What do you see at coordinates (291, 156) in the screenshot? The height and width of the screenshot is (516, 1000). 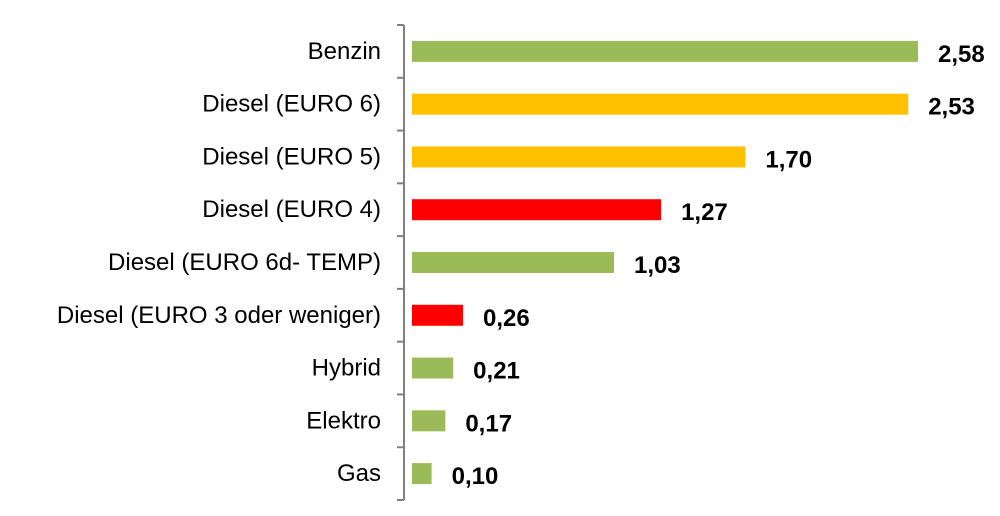 I see `category-label: Diesel (EURO 5)` at bounding box center [291, 156].